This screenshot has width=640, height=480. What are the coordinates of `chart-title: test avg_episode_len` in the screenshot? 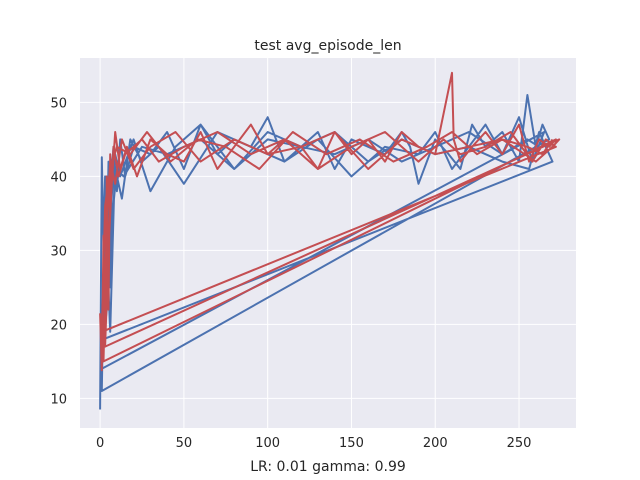 It's located at (327, 46).